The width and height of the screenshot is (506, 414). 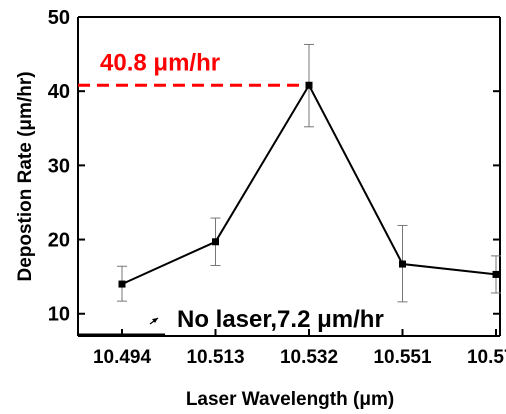 I want to click on baseline-arrow-head, so click(x=155, y=320).